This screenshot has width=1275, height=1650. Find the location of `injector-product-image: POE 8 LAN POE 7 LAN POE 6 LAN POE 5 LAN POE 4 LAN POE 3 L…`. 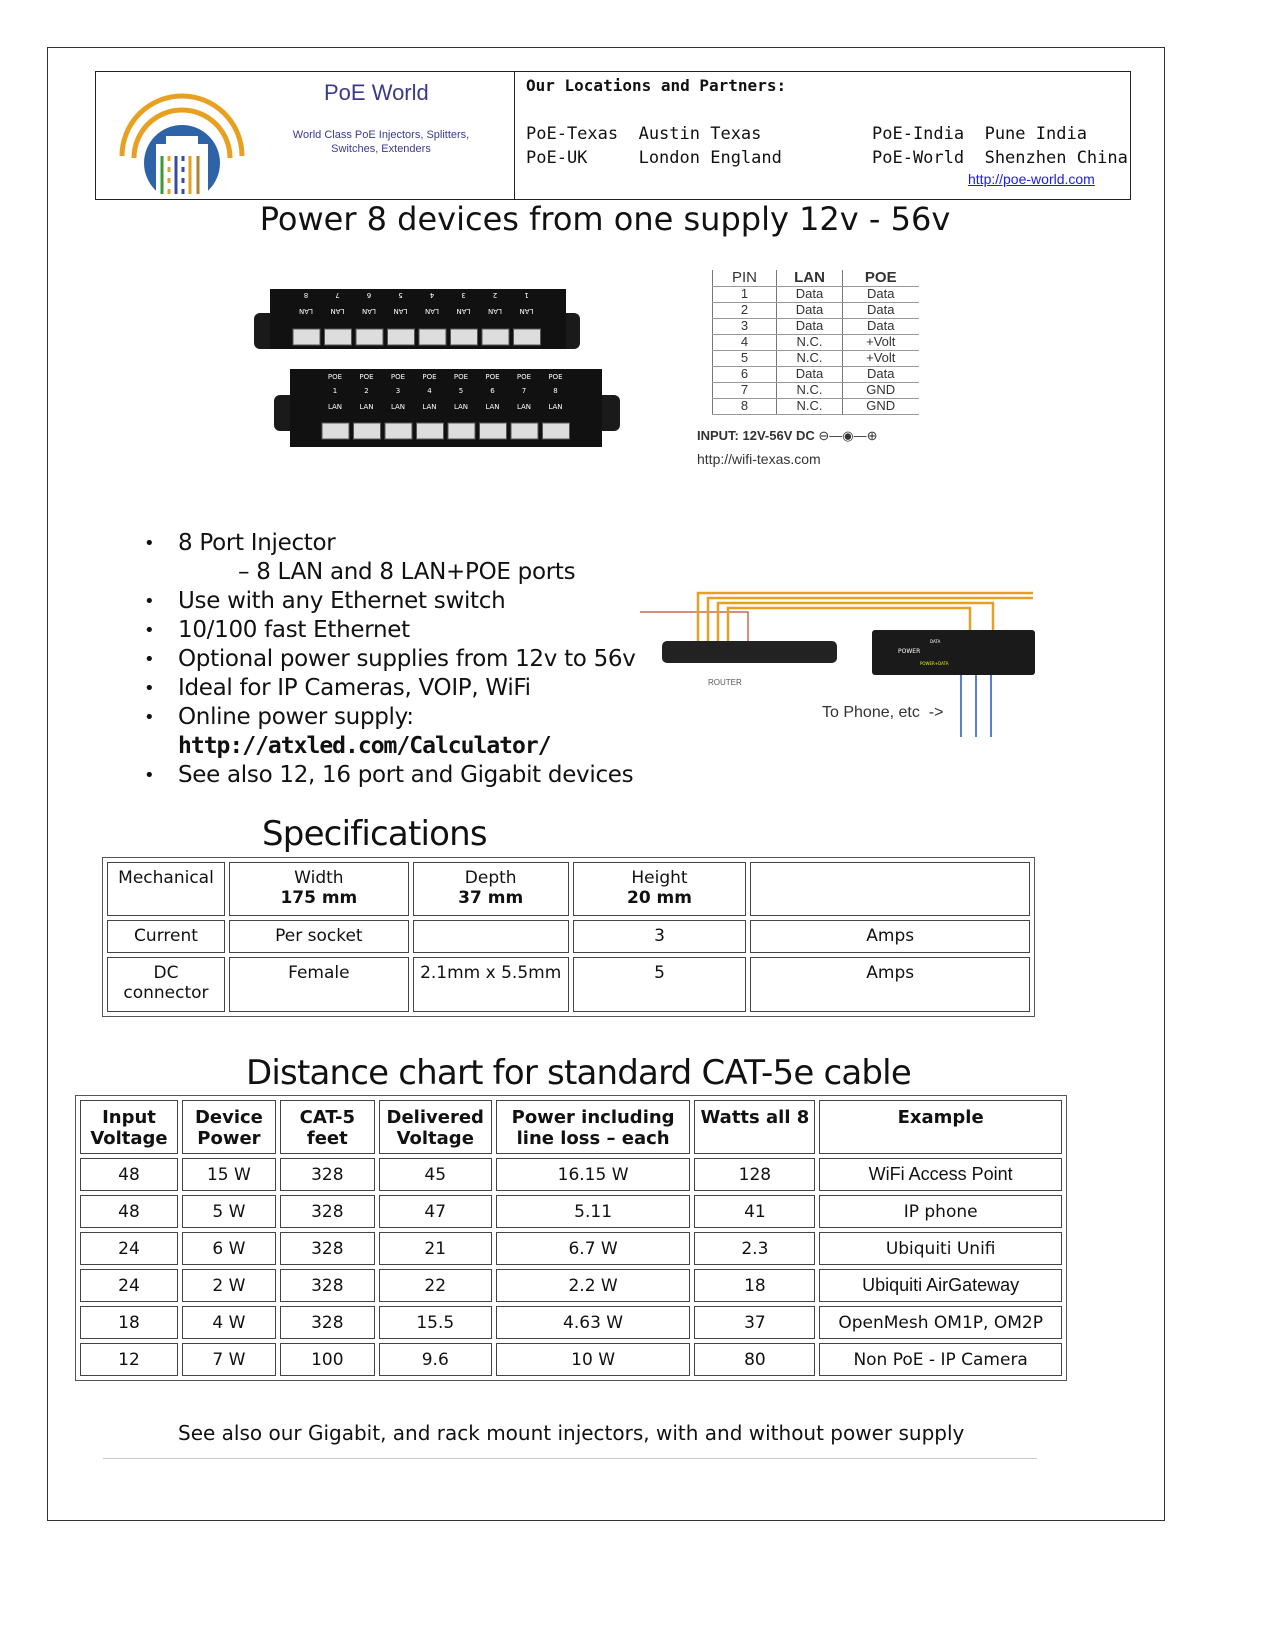

injector-product-image: POE 8 LAN POE 7 LAN POE 6 LAN POE 5 LAN POE 4 LAN POE 3 L… is located at coordinates (437, 368).